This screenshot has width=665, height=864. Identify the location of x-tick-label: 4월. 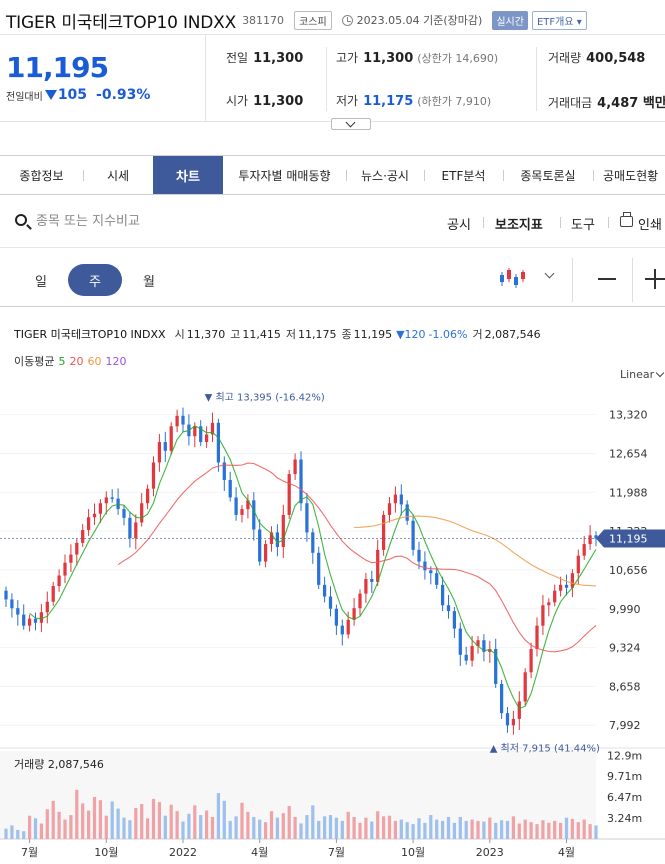
(566, 852).